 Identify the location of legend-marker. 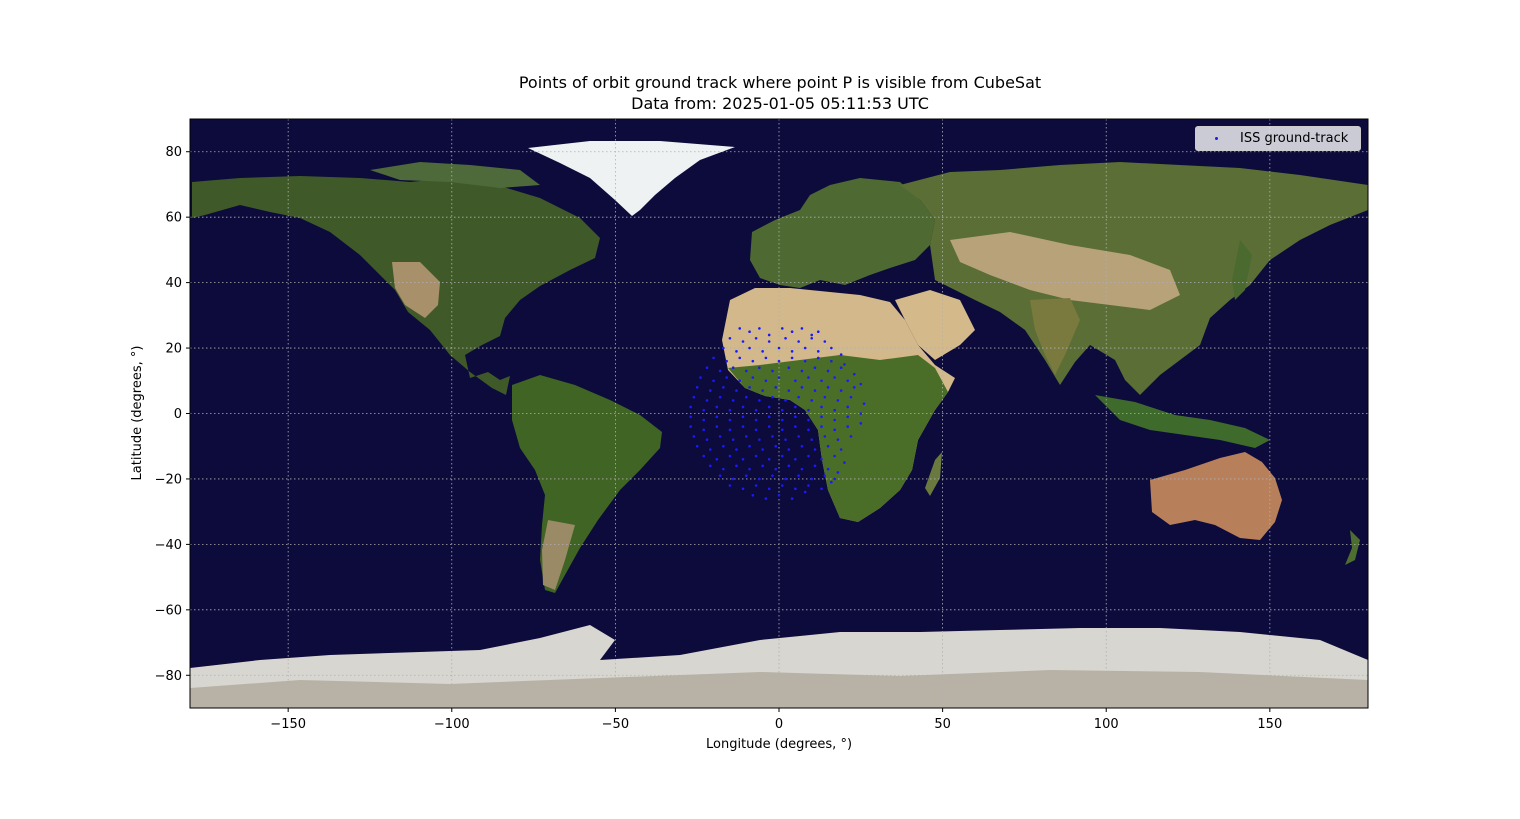
(1216, 138).